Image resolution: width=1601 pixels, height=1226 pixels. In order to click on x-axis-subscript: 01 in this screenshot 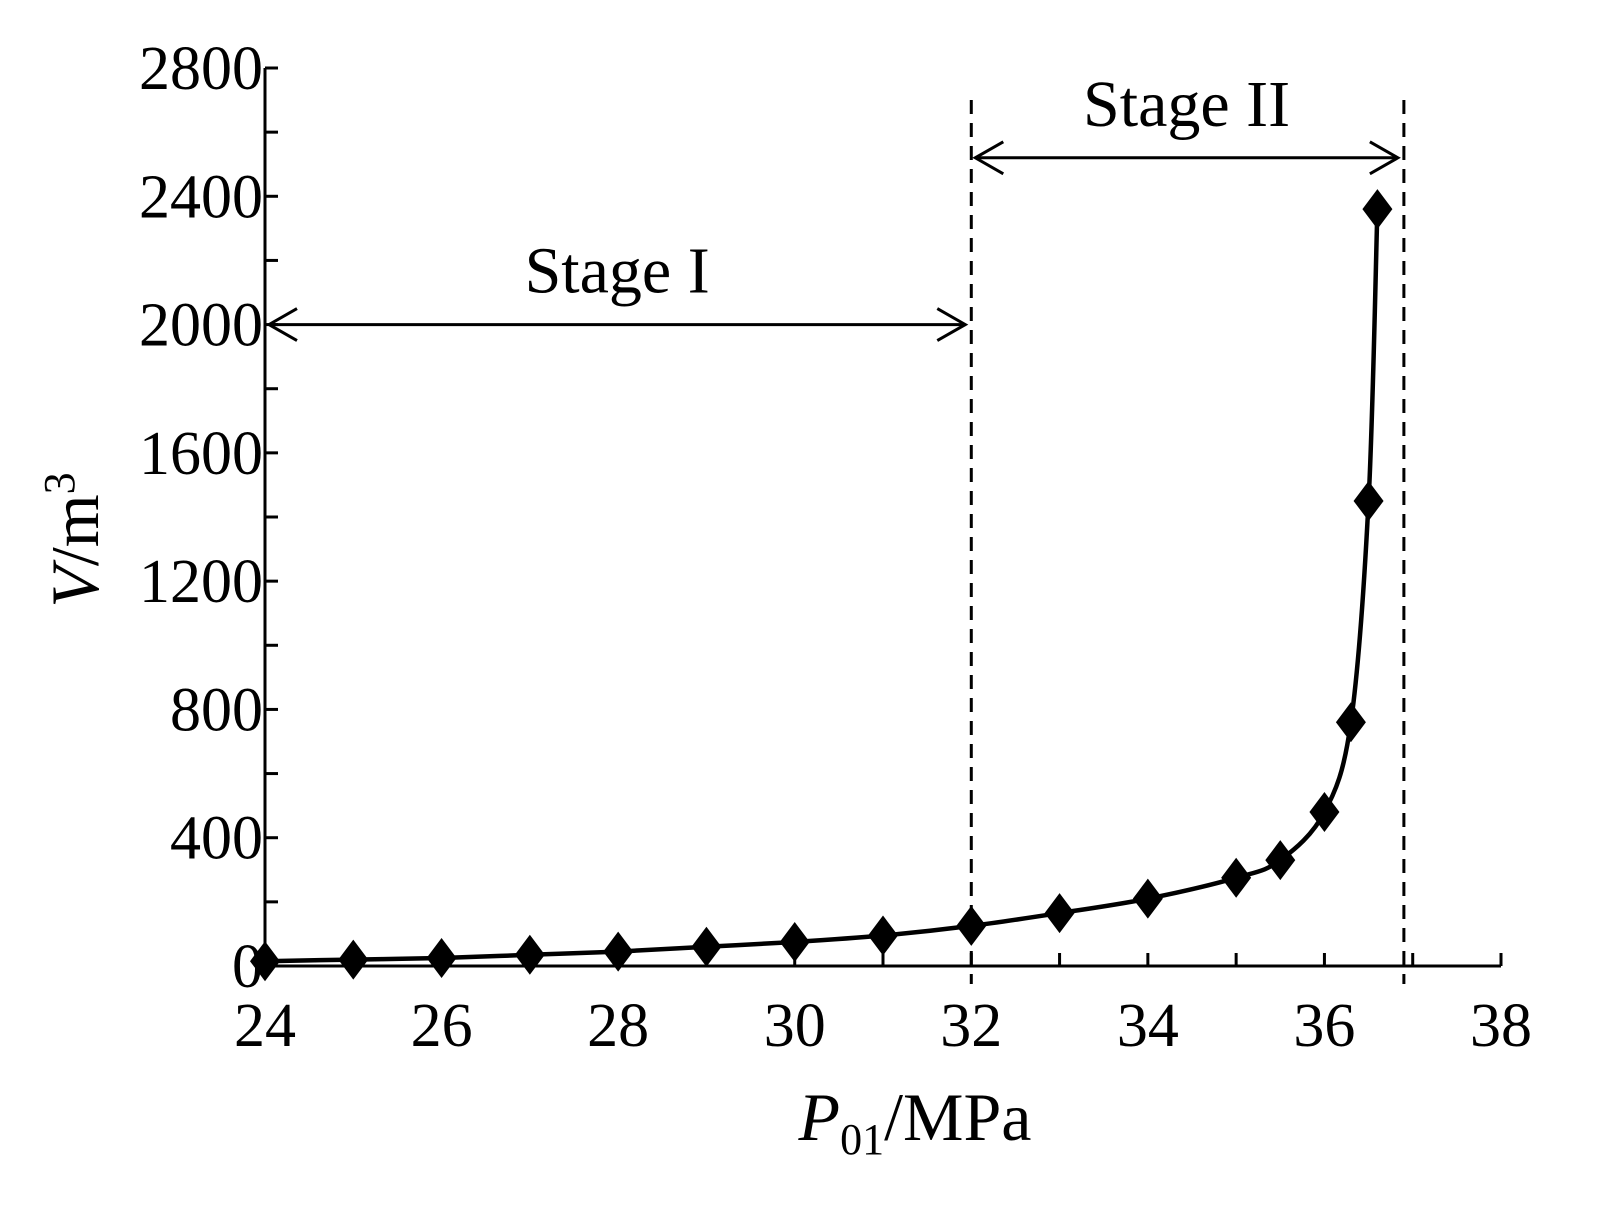, I will do `click(862, 1139)`.